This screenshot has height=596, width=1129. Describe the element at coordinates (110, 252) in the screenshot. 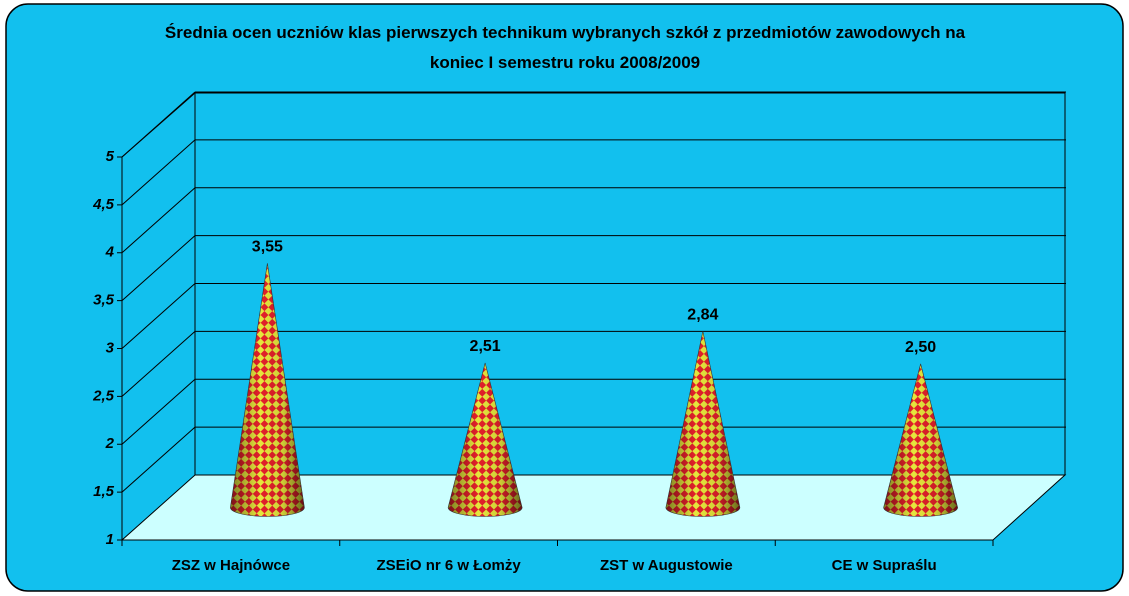

I see `y-tick-label: 4` at that location.